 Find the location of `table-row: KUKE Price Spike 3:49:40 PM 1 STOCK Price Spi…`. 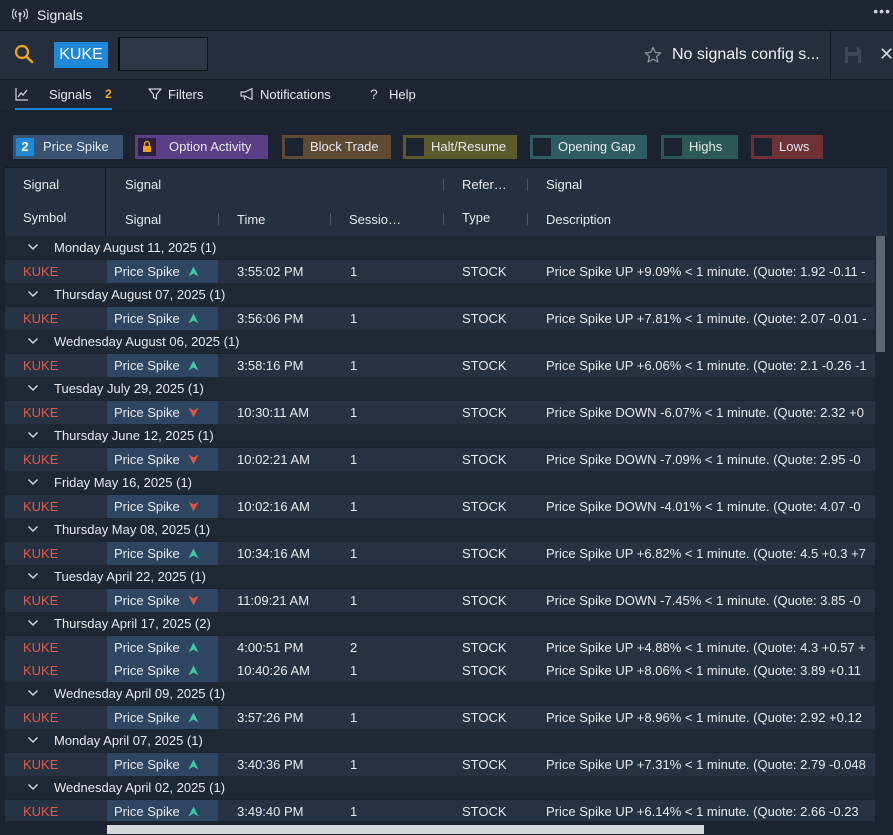

table-row: KUKE Price Spike 3:49:40 PM 1 STOCK Price Spi… is located at coordinates (440, 810).